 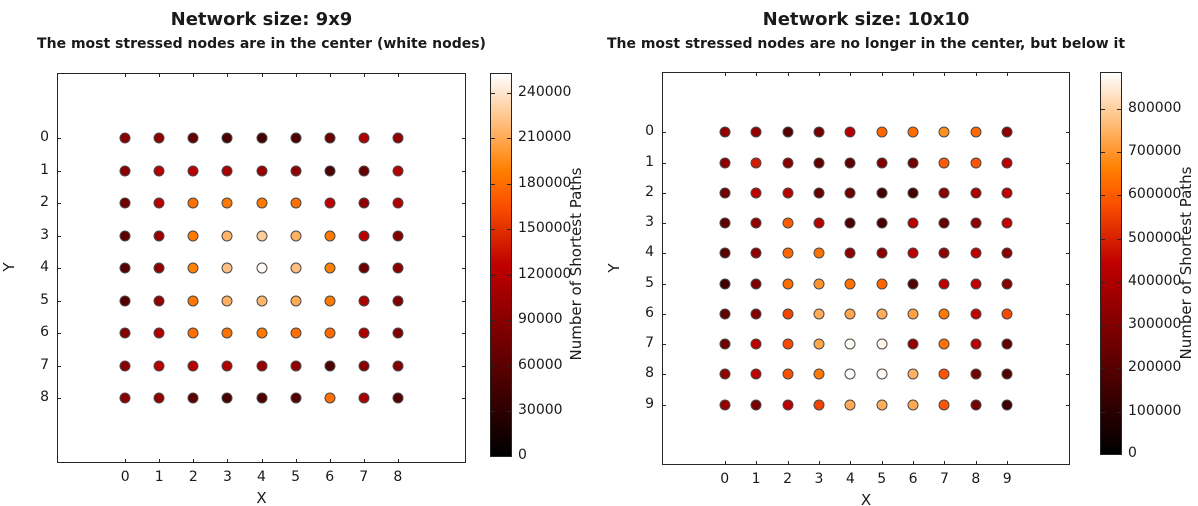 I want to click on colorbar-tick-label: 500000, so click(x=1155, y=237).